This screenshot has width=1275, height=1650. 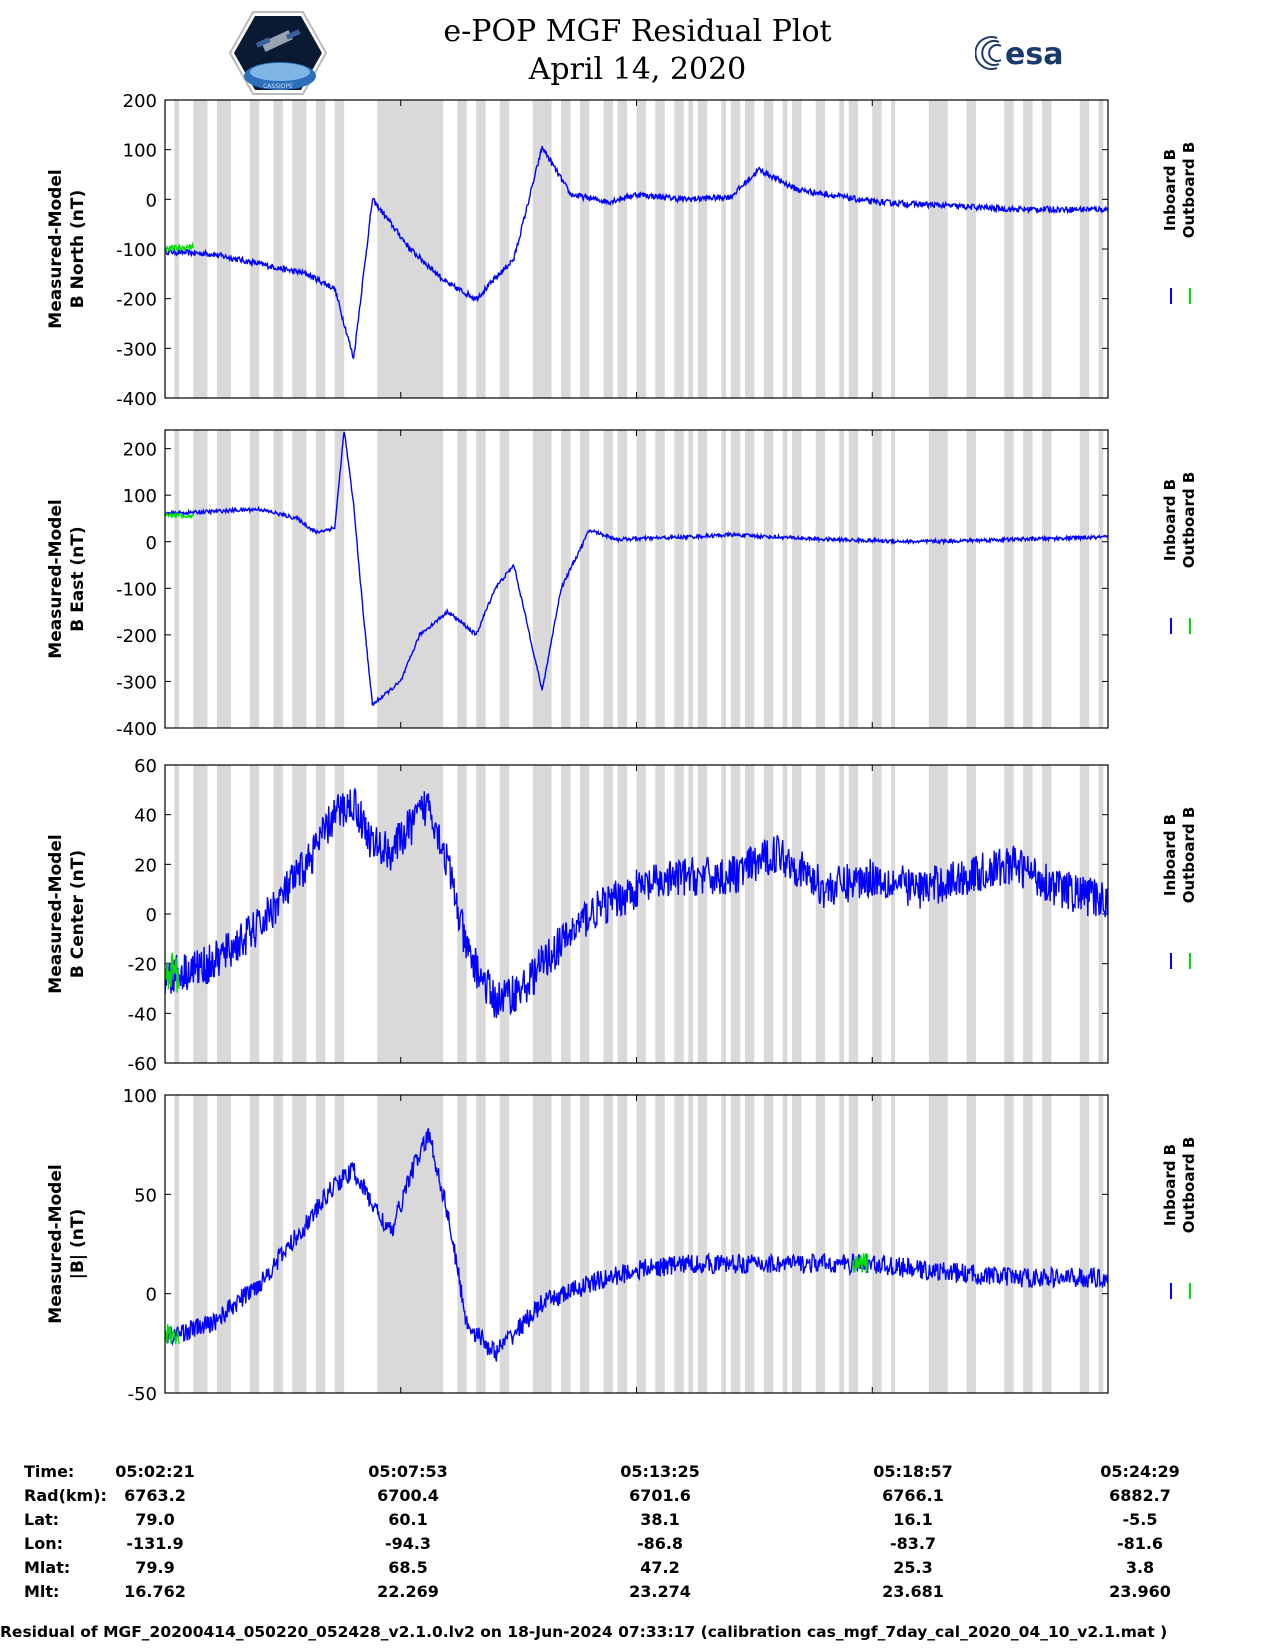 What do you see at coordinates (660, 1567) in the screenshot?
I see `orbit-col-2-mlat: 47.2` at bounding box center [660, 1567].